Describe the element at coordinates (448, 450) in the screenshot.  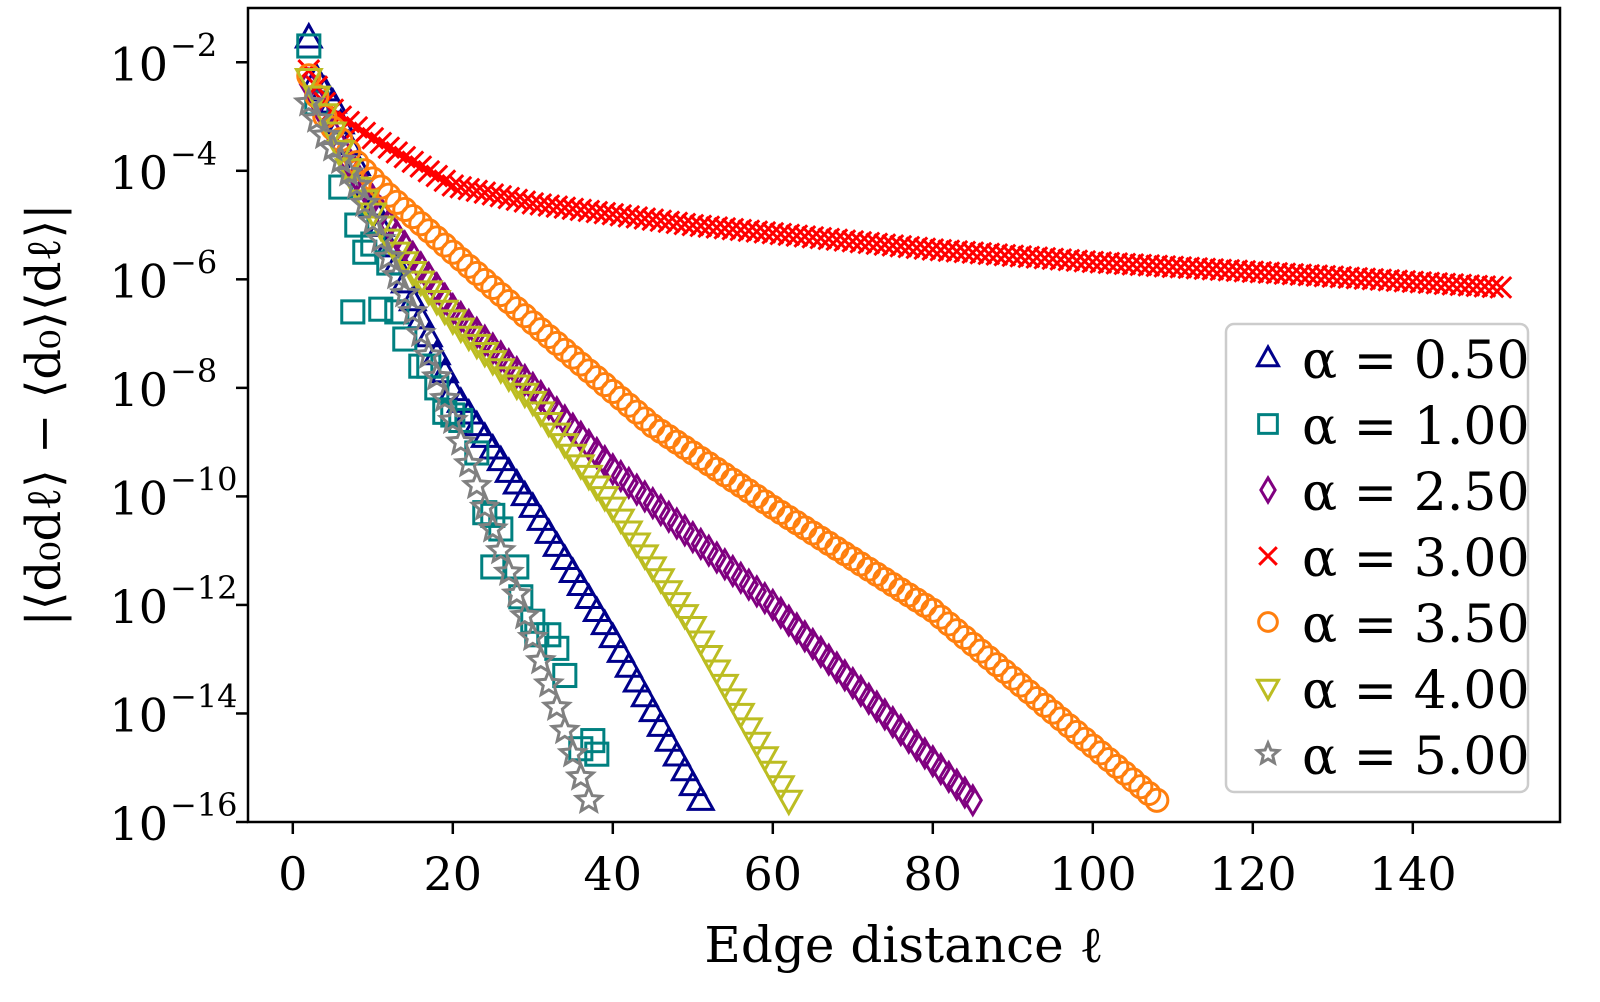
I see `series-5.00` at that location.